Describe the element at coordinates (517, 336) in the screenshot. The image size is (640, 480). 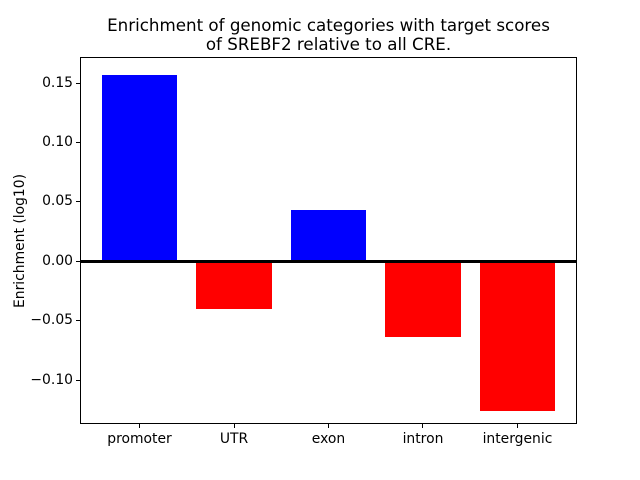
I see `bar-intergenic` at that location.